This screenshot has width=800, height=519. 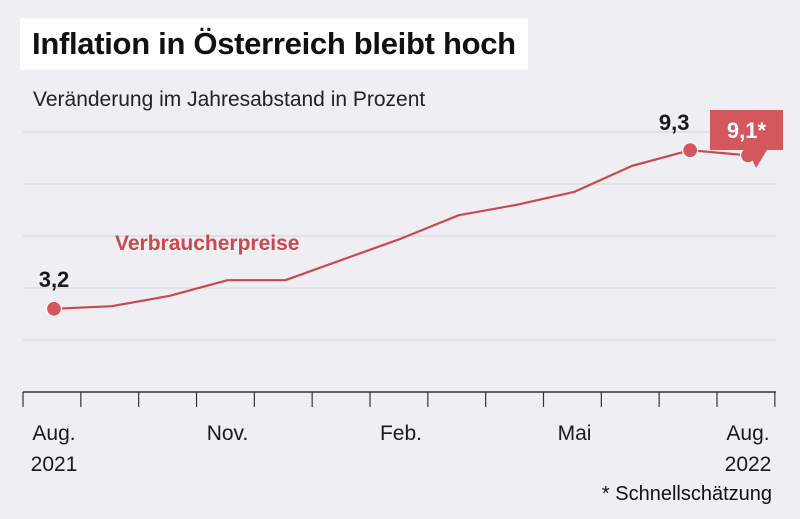 I want to click on data-label-latest: 9,1*, so click(x=747, y=130).